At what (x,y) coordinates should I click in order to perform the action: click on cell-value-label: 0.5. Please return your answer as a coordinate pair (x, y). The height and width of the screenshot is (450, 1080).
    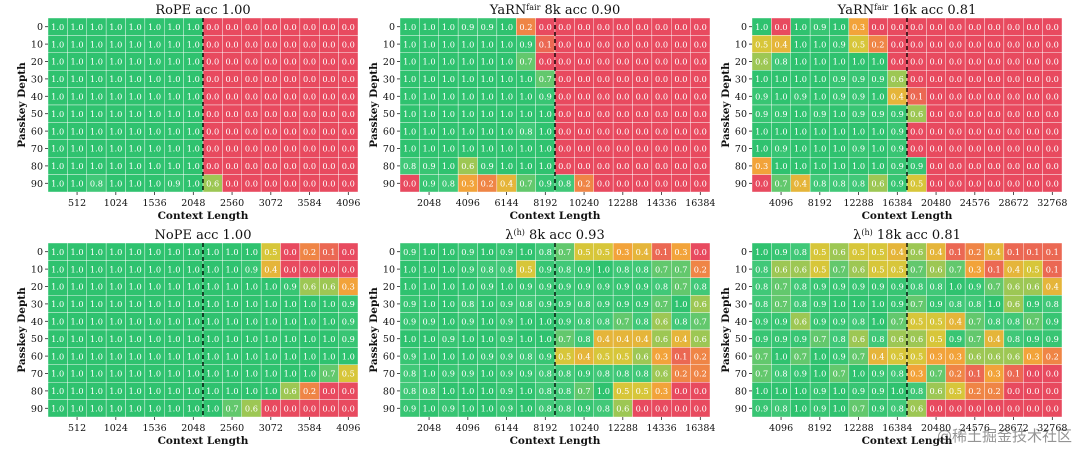
    Looking at the image, I should click on (642, 391).